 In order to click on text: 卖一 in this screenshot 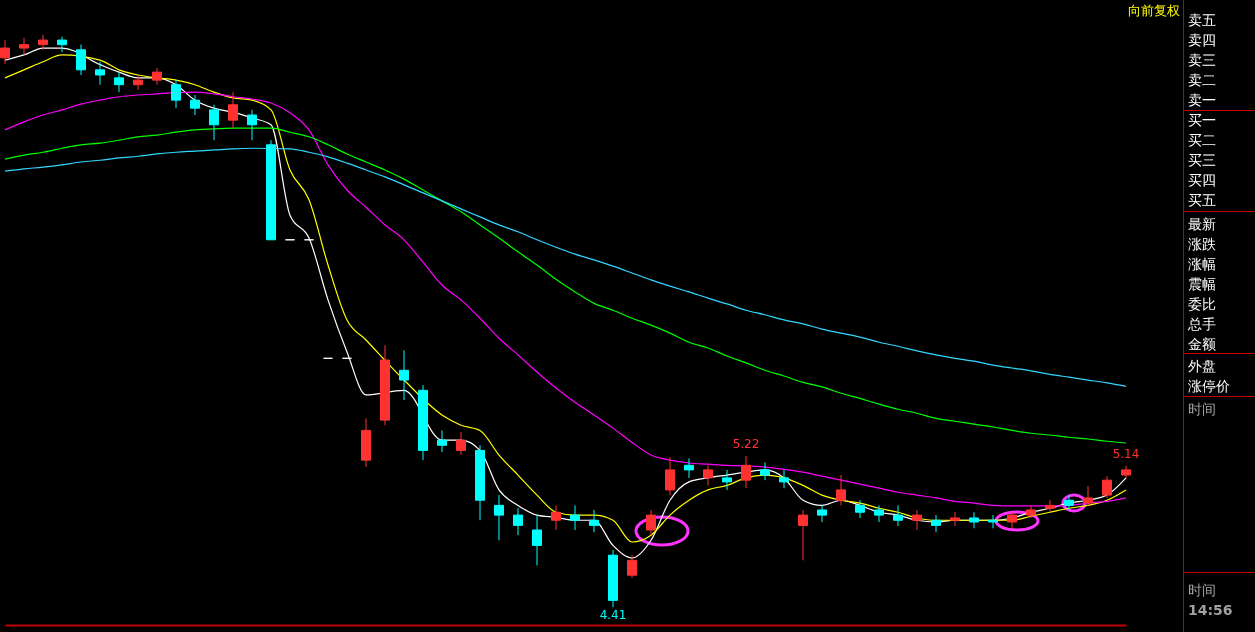, I will do `click(1202, 100)`.